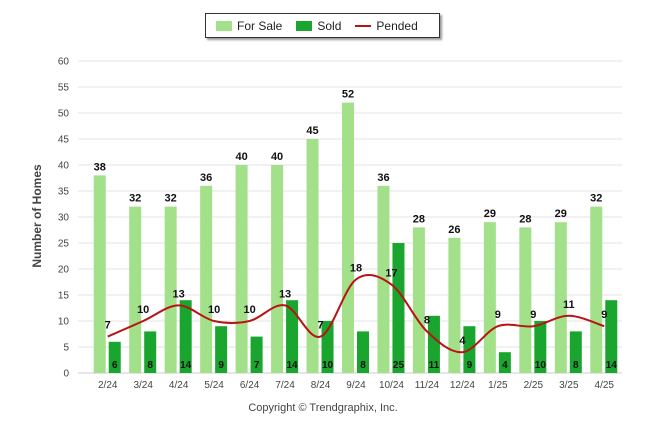 The image size is (646, 434). Describe the element at coordinates (321, 385) in the screenshot. I see `x-tick-label: 8/24` at that location.